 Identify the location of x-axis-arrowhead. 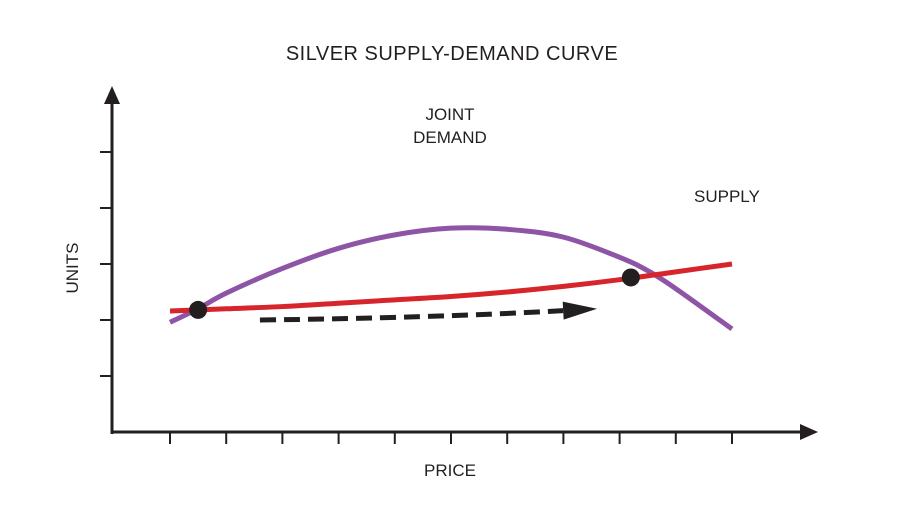
(809, 432).